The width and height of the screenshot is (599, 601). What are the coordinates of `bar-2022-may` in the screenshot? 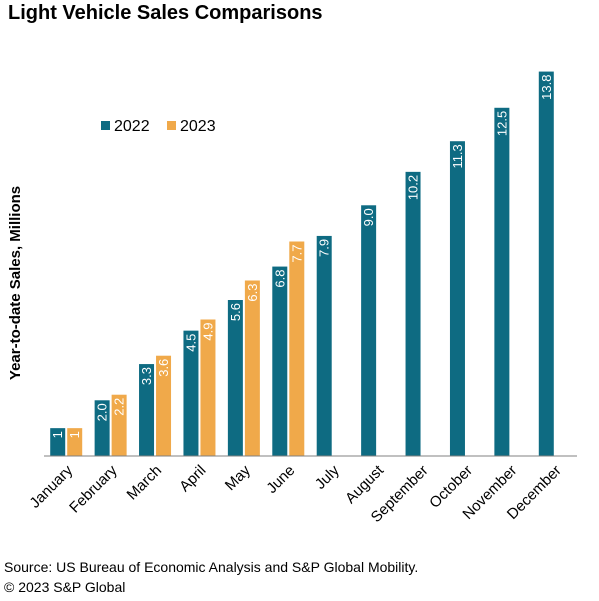 It's located at (235, 378).